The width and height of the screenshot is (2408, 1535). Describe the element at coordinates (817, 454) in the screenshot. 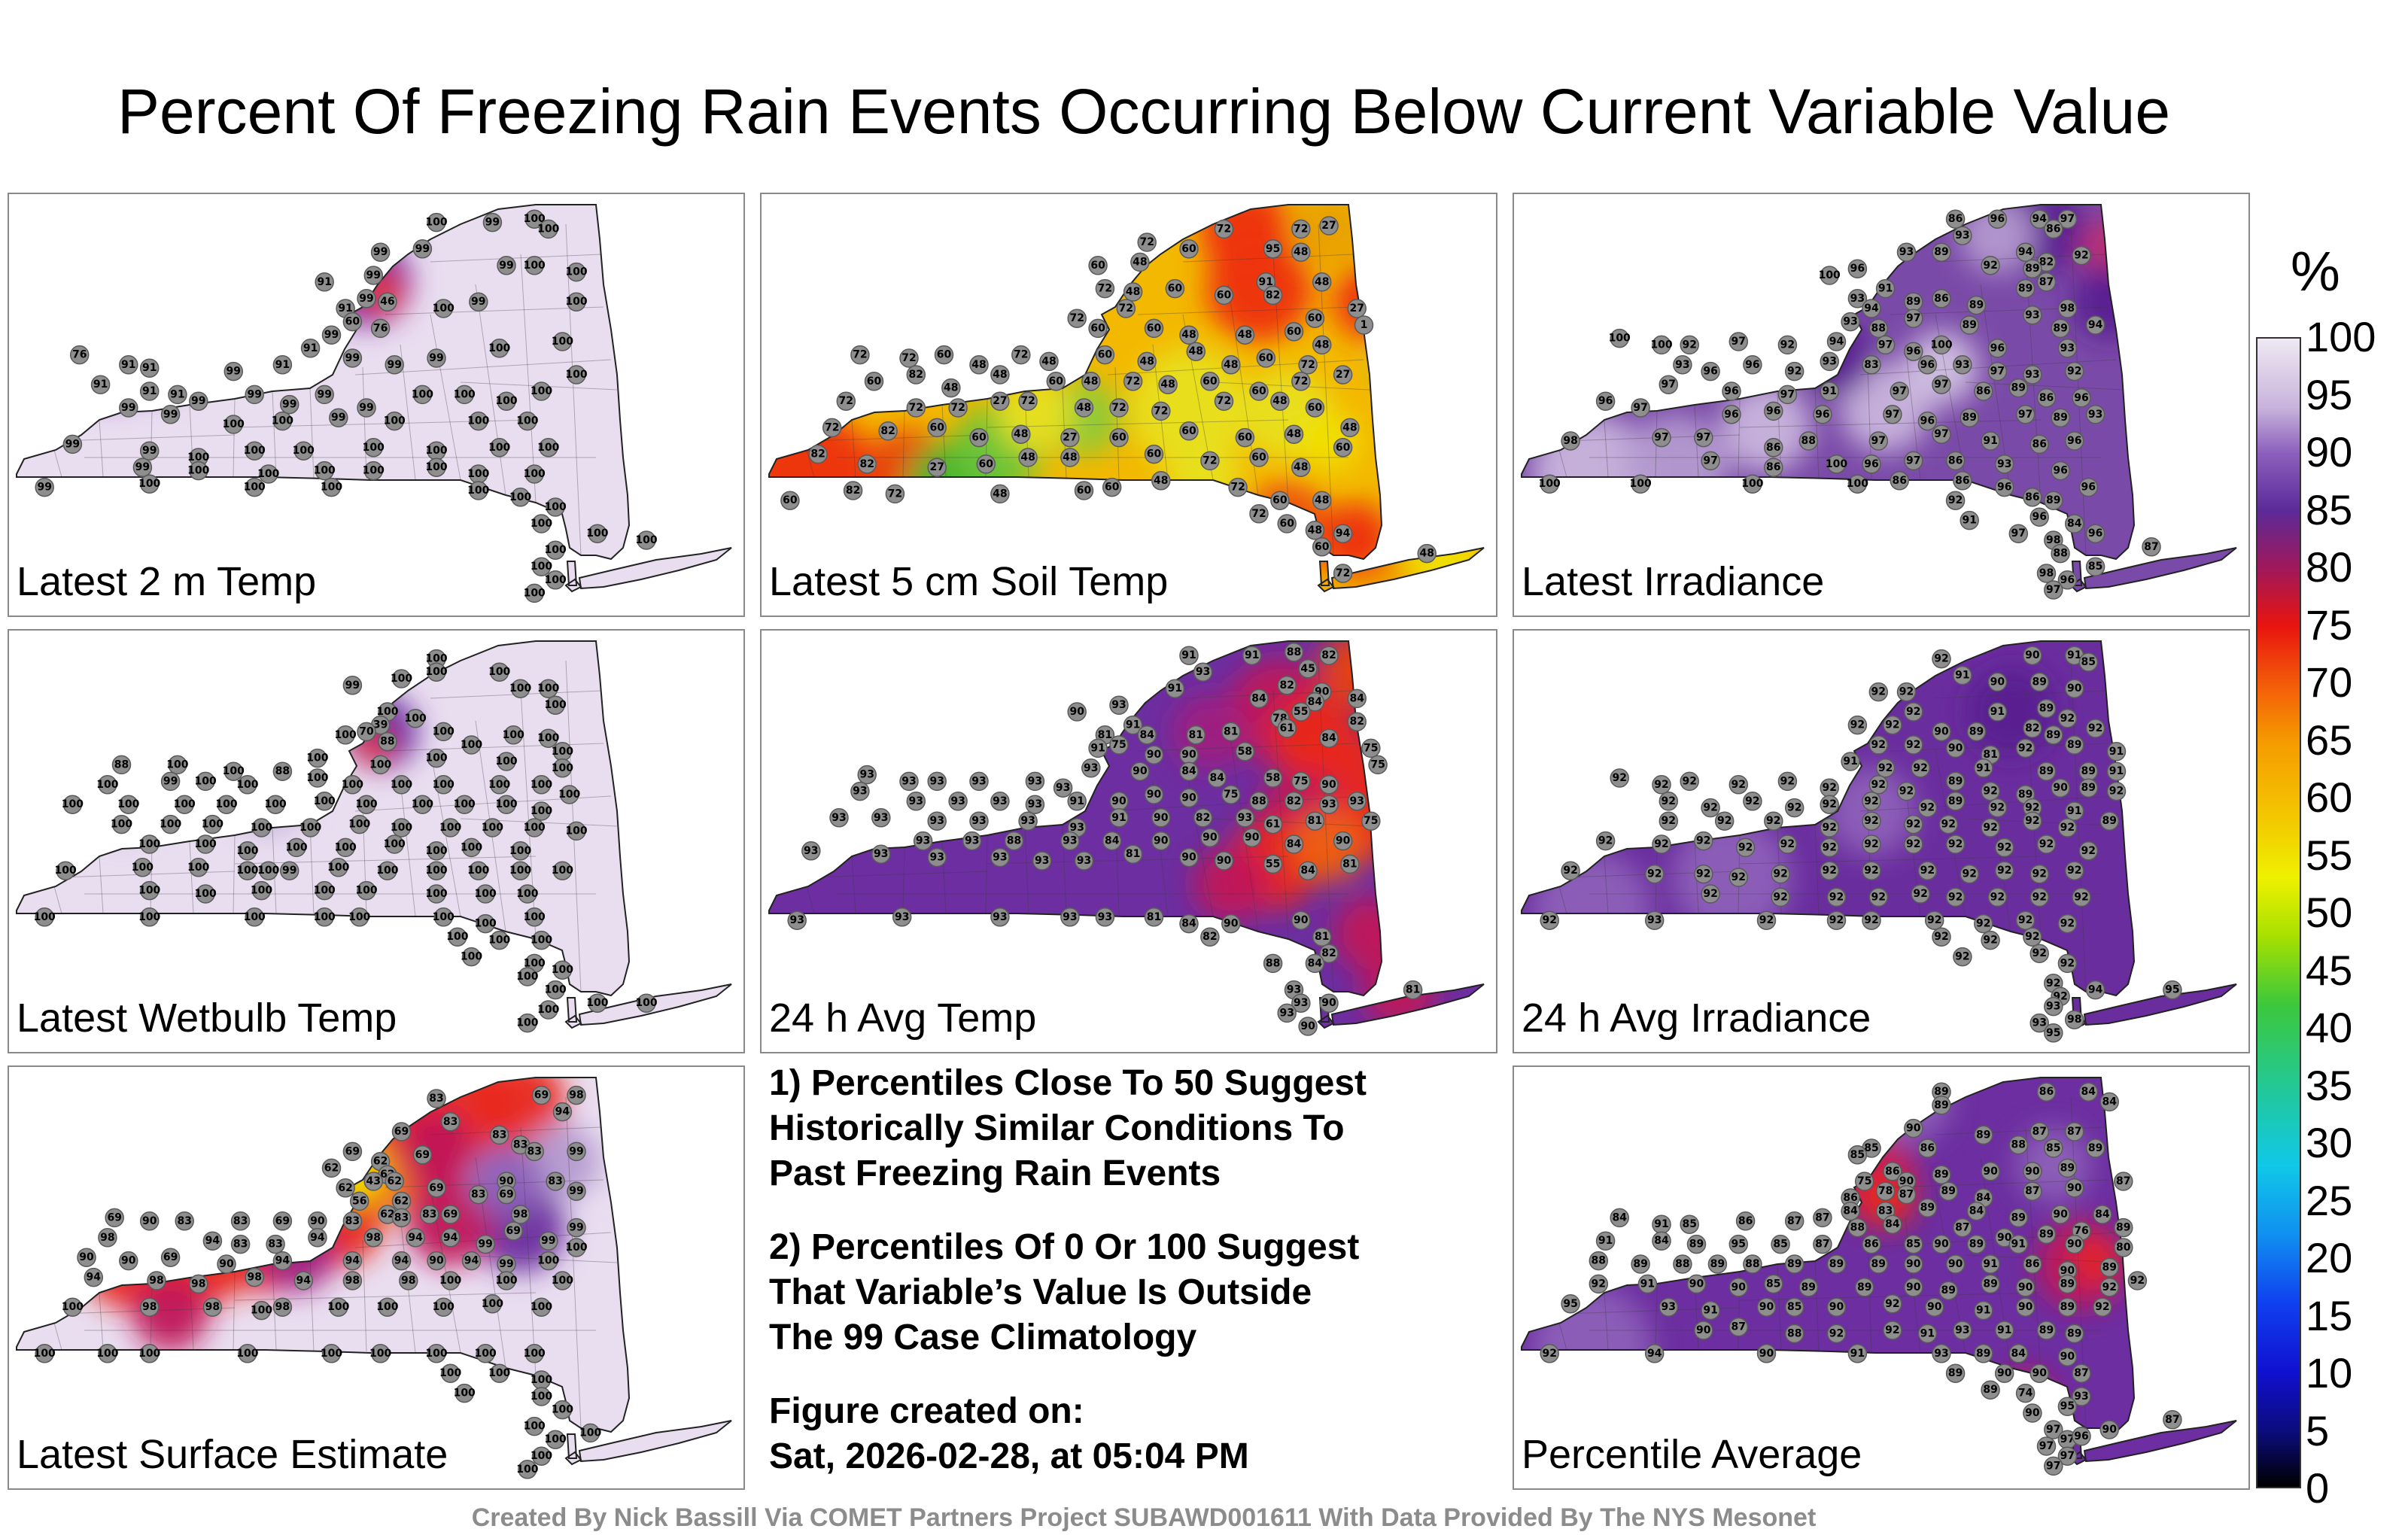

I see `station-value: 82` at that location.